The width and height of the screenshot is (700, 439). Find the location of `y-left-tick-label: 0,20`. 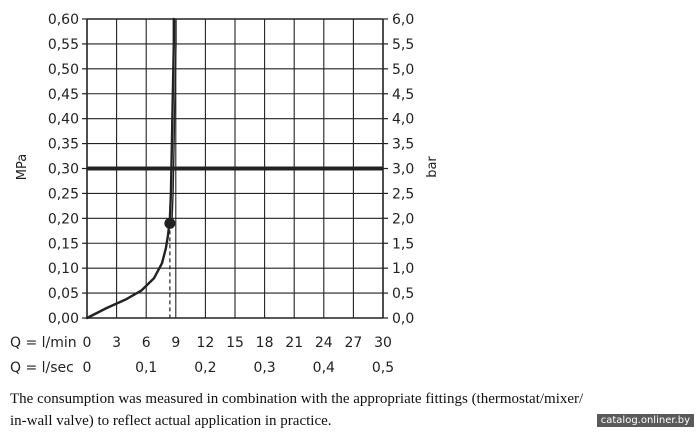

y-left-tick-label: 0,20 is located at coordinates (63, 219).